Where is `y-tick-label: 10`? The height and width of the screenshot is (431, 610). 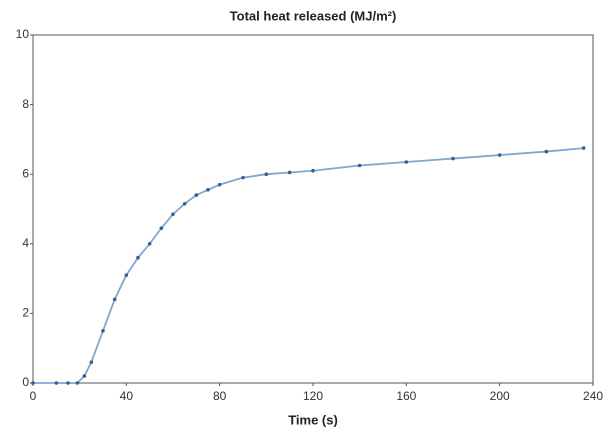
y-tick-label: 10 is located at coordinates (23, 34).